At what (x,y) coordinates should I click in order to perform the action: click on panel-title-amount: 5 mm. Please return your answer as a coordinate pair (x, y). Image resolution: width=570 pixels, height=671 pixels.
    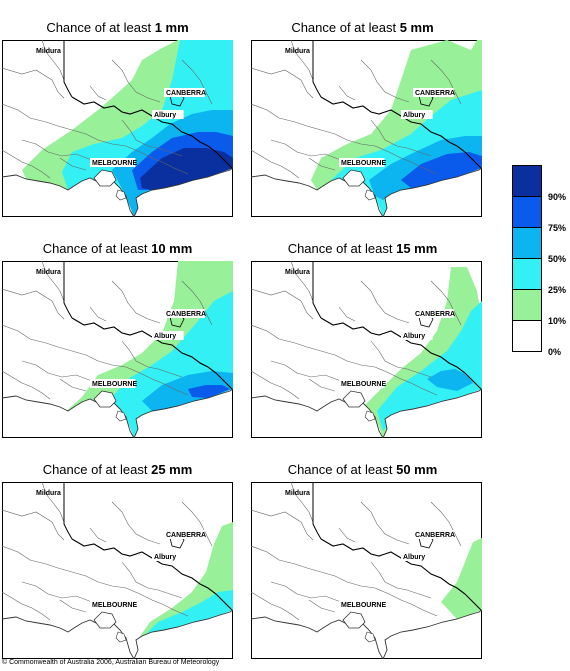
    Looking at the image, I should click on (416, 27).